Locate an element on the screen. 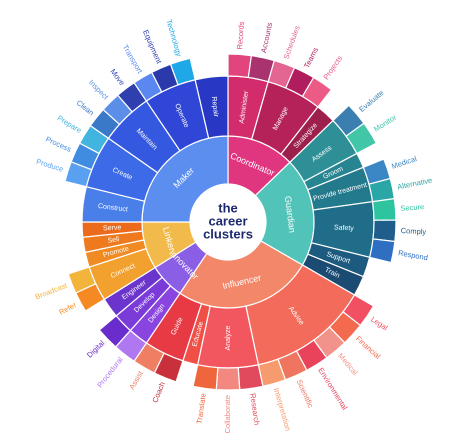 Image resolution: width=475 pixels, height=443 pixels. leaf-label: Financial is located at coordinates (368, 347).